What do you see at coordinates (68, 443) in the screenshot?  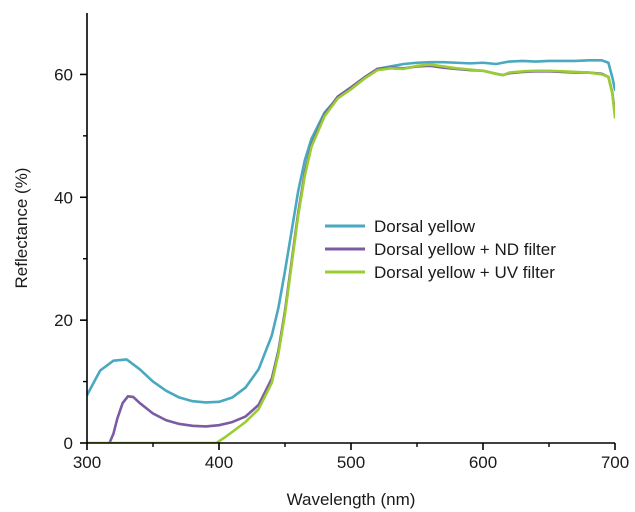 I see `y-tick-label: 0` at bounding box center [68, 443].